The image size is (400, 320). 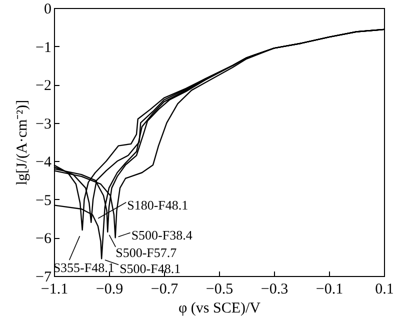 What do you see at coordinates (157, 204) in the screenshot?
I see `annotation: S180-F48.1` at bounding box center [157, 204].